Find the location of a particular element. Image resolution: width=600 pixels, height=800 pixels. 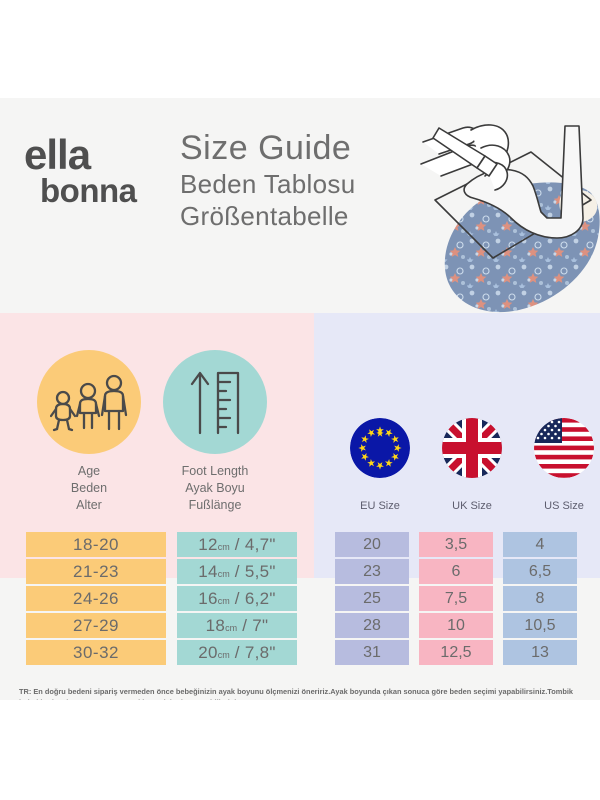

ruler-arrow-icon is located at coordinates (215, 403).